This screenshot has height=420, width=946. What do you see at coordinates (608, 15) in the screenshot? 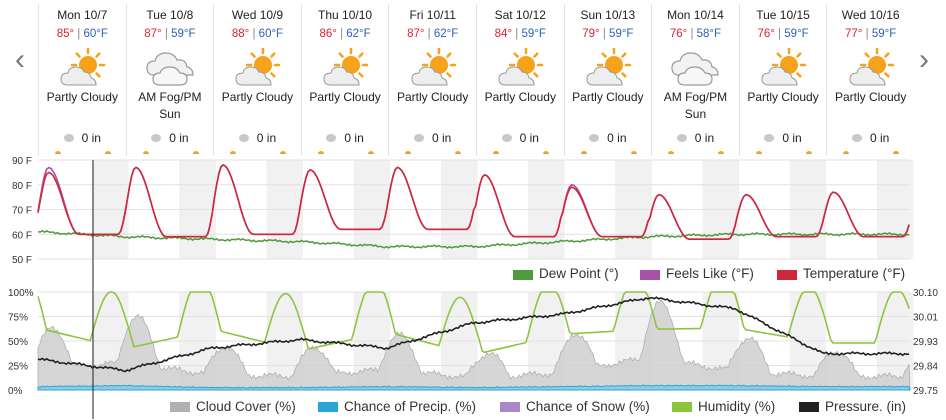
I see `day-name: Sun 10/13` at bounding box center [608, 15].